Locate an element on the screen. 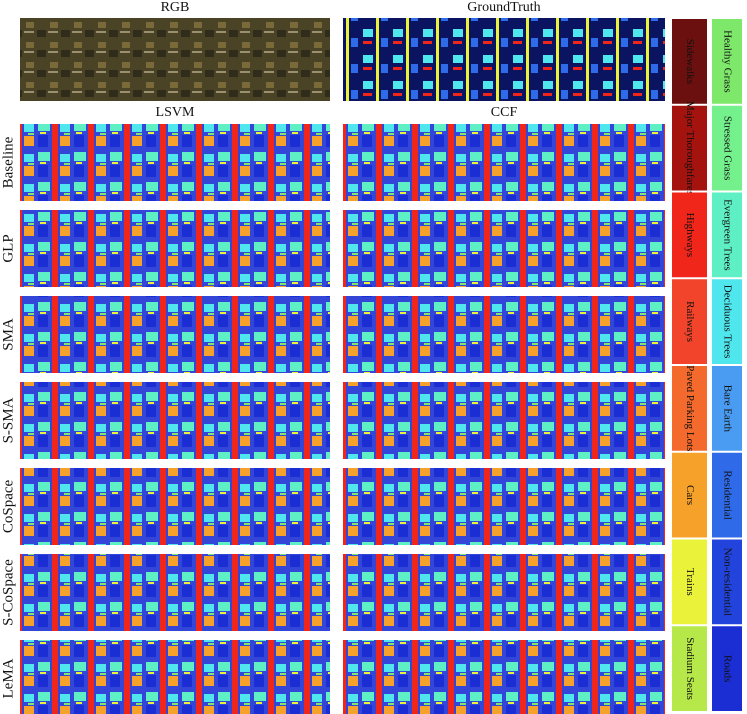 This screenshot has width=747, height=714. legend-label: Roads is located at coordinates (727, 669).